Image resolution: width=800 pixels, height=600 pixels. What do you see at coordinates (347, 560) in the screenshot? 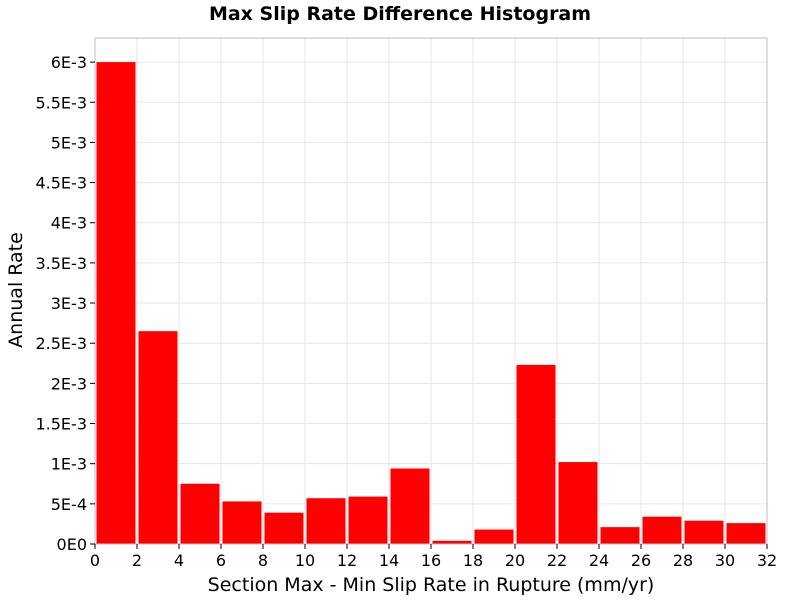
I see `x-tick-label: 12` at bounding box center [347, 560].